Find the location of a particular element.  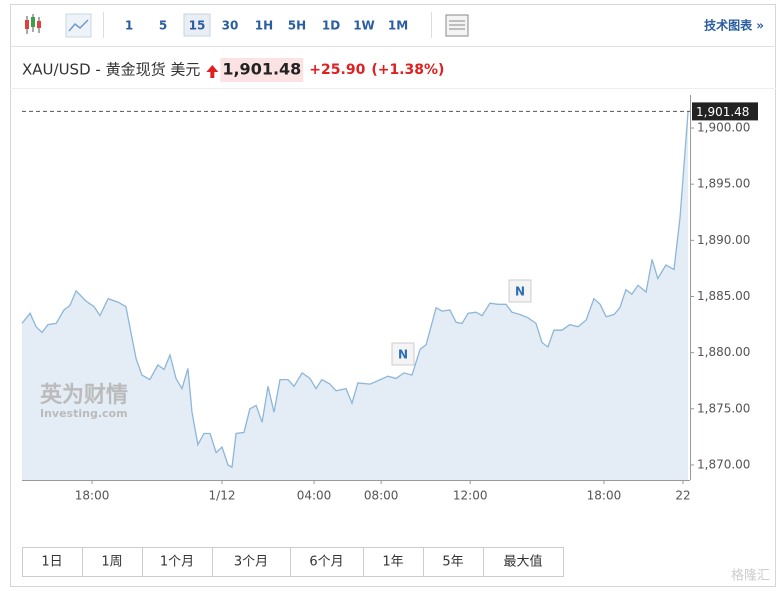

y-tick-label: 1,870.00 is located at coordinates (723, 464).